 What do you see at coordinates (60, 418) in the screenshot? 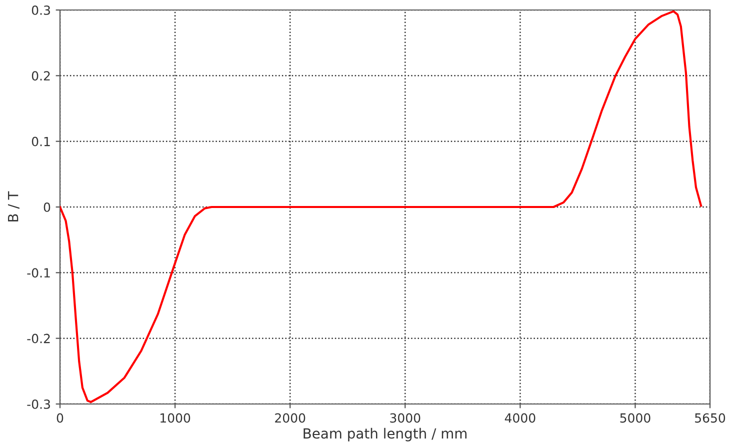
I see `x-tick-label: 0` at bounding box center [60, 418].